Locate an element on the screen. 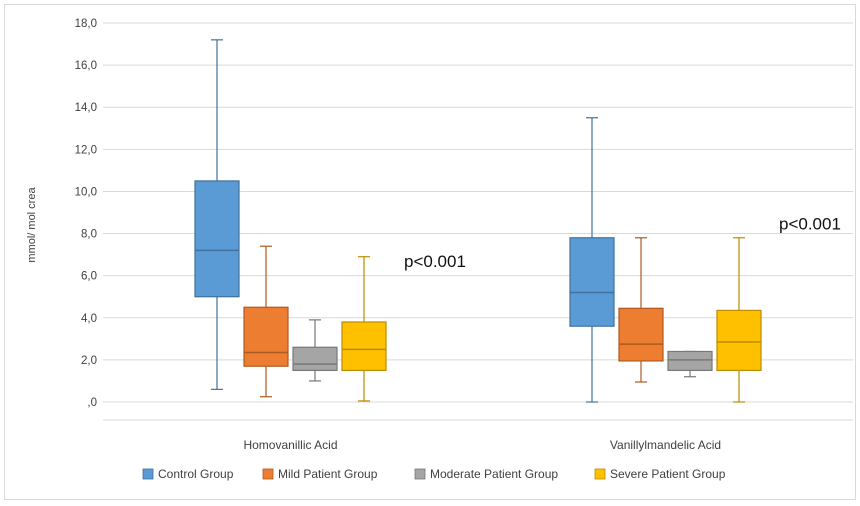 This screenshot has height=506, width=860. y-tick-label: 16,0 is located at coordinates (86, 66).